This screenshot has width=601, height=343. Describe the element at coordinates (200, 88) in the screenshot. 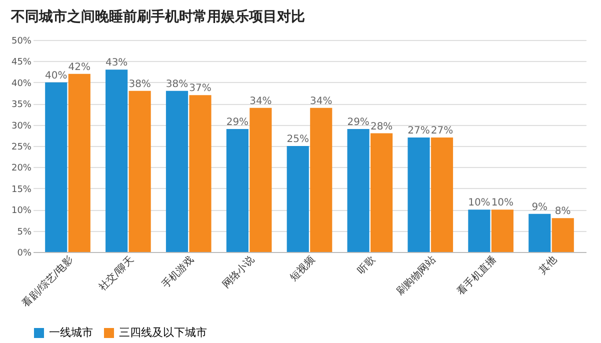

I see `text: 37%` at that location.